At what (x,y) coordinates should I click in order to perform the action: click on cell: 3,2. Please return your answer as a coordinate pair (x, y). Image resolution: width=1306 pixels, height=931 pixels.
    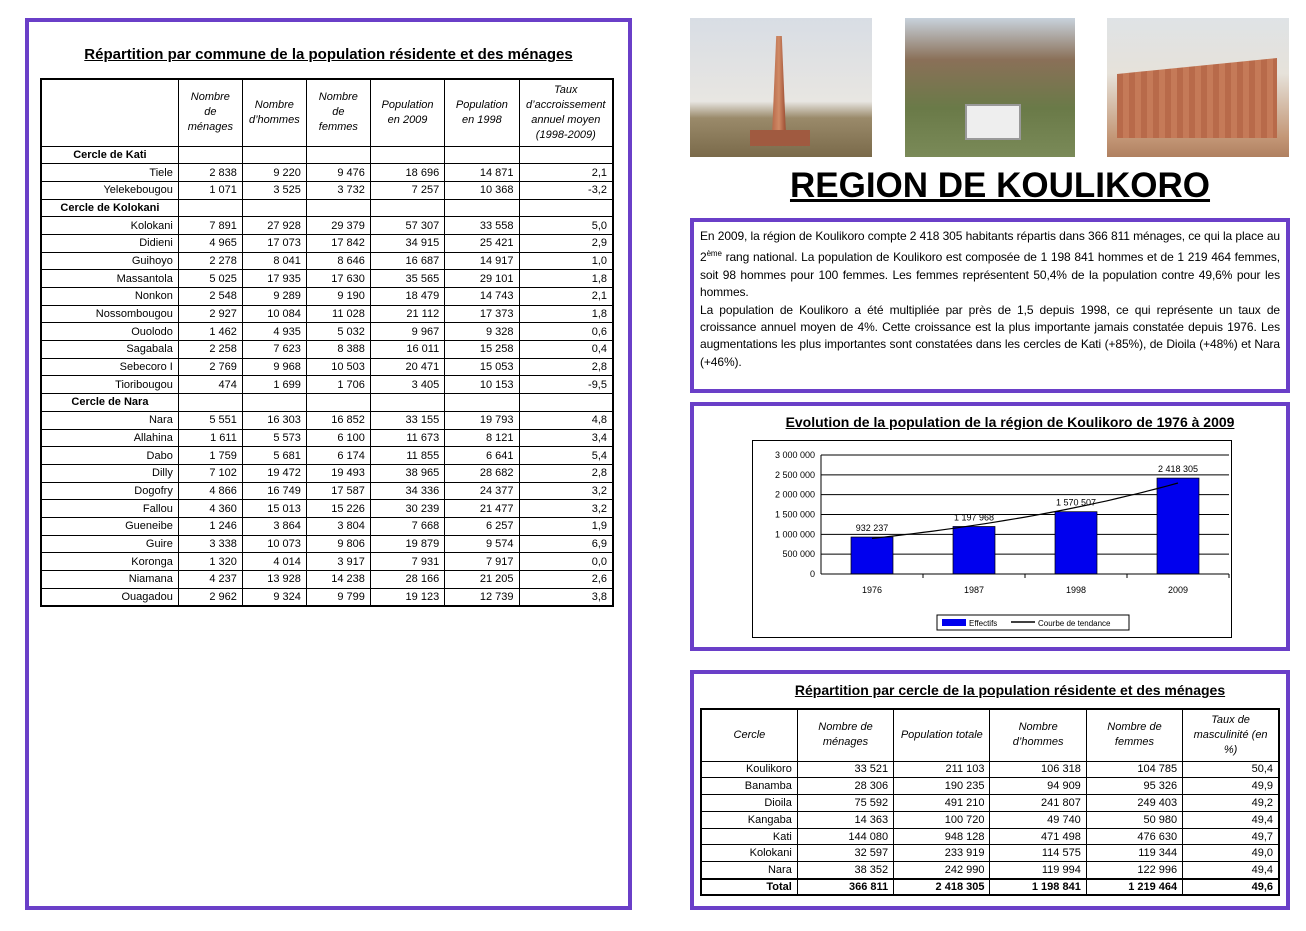
    Looking at the image, I should click on (566, 491).